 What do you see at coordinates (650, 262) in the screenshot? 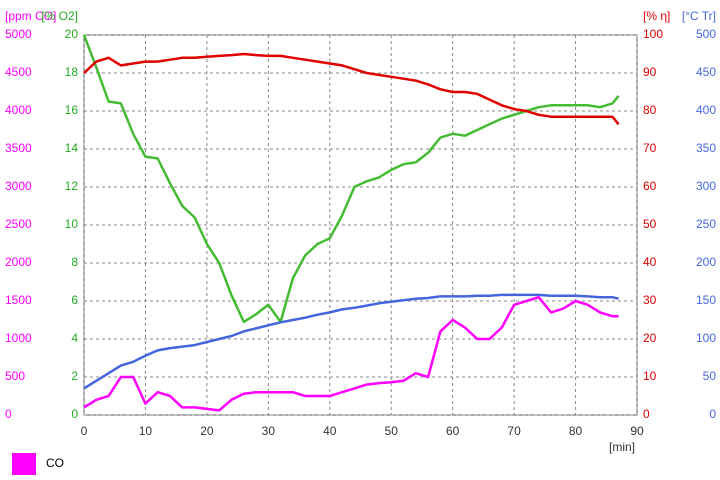
I see `y-tick-label: 40` at bounding box center [650, 262].